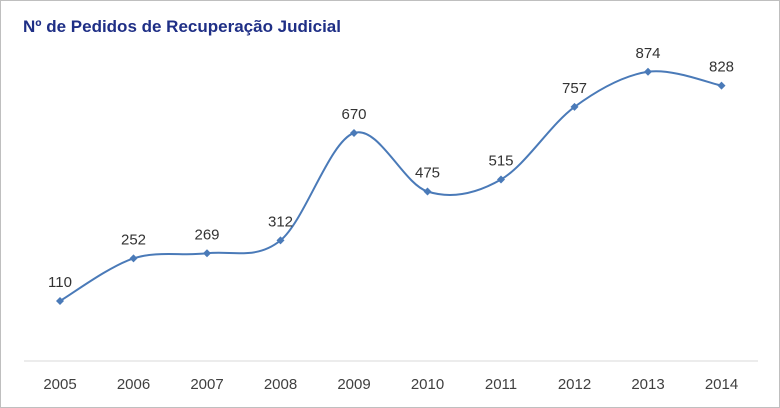 This screenshot has width=780, height=408. I want to click on x-tick-label-2010: 2010, so click(427, 384).